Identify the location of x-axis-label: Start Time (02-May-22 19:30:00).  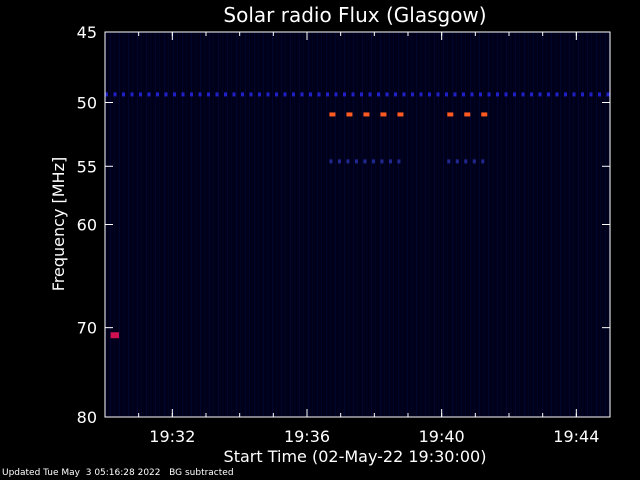
(355, 456).